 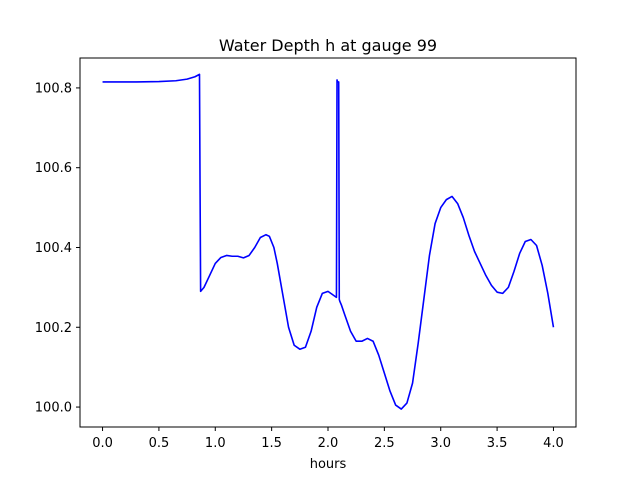 What do you see at coordinates (102, 443) in the screenshot?
I see `x-tick-label: 0.0` at bounding box center [102, 443].